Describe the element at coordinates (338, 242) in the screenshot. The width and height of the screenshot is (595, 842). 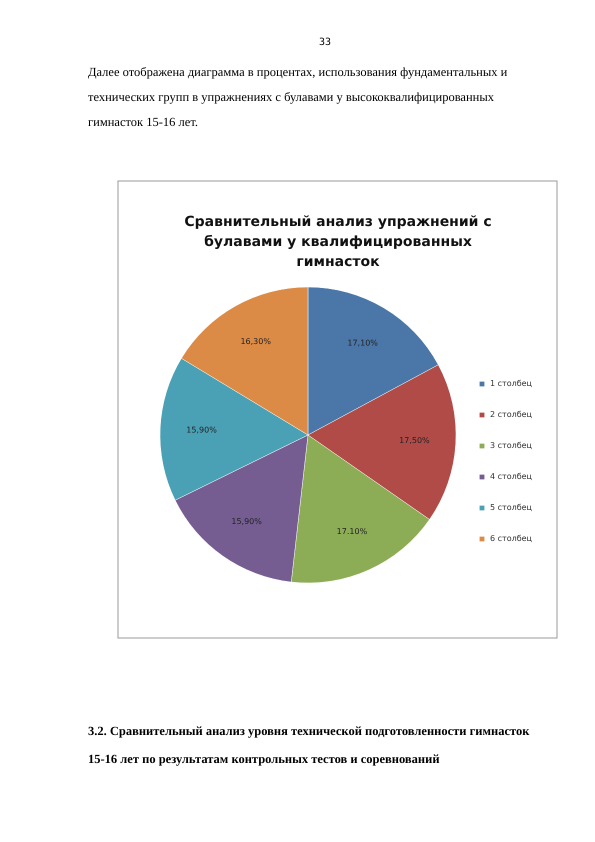
I see `chart-title: Сравнительный анализ упражнений с булавами у квалифицированных гимнасток` at that location.